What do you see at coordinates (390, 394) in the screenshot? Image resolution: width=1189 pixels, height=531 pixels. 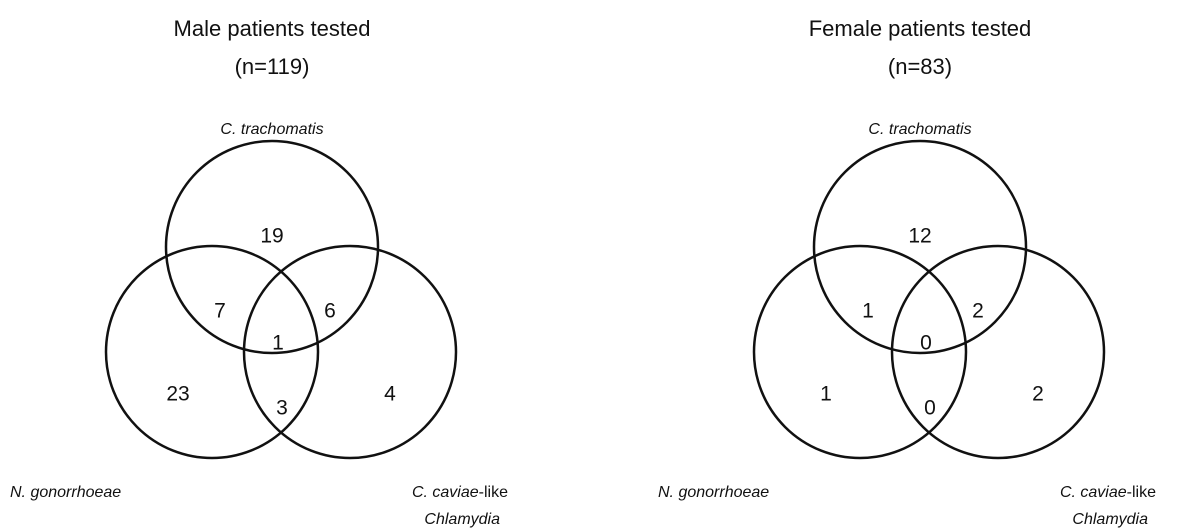 I see `region-count: 4` at bounding box center [390, 394].